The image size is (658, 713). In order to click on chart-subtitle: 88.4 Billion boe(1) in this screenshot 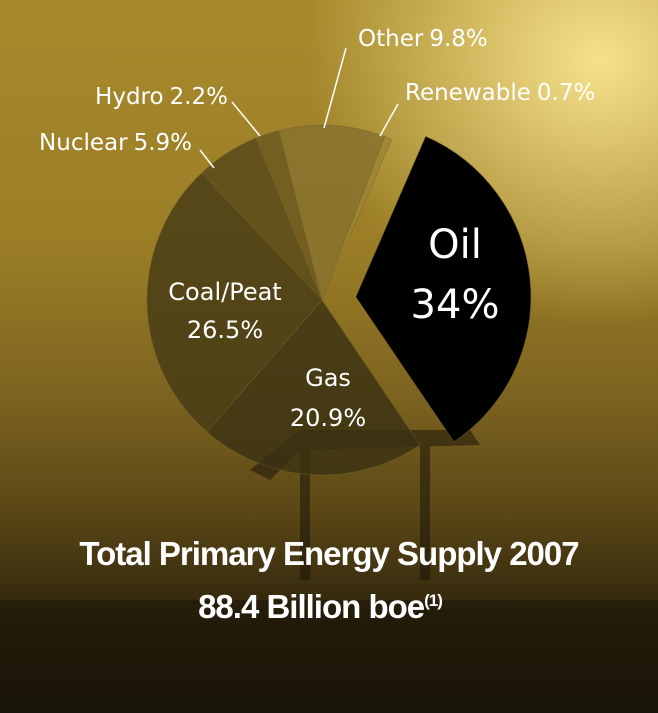, I will do `click(320, 606)`.